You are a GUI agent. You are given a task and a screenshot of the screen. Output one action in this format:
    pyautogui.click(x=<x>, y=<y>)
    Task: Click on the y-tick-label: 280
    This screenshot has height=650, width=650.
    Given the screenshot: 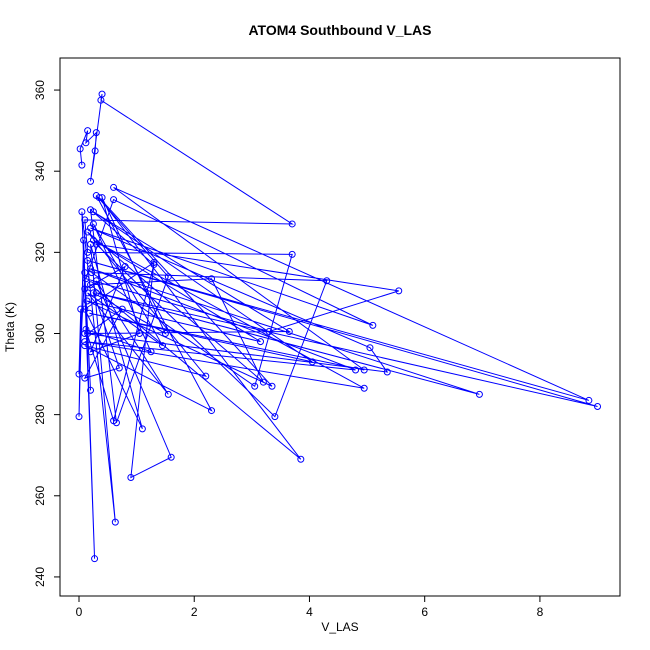 What is the action you would take?
    pyautogui.click(x=40, y=414)
    